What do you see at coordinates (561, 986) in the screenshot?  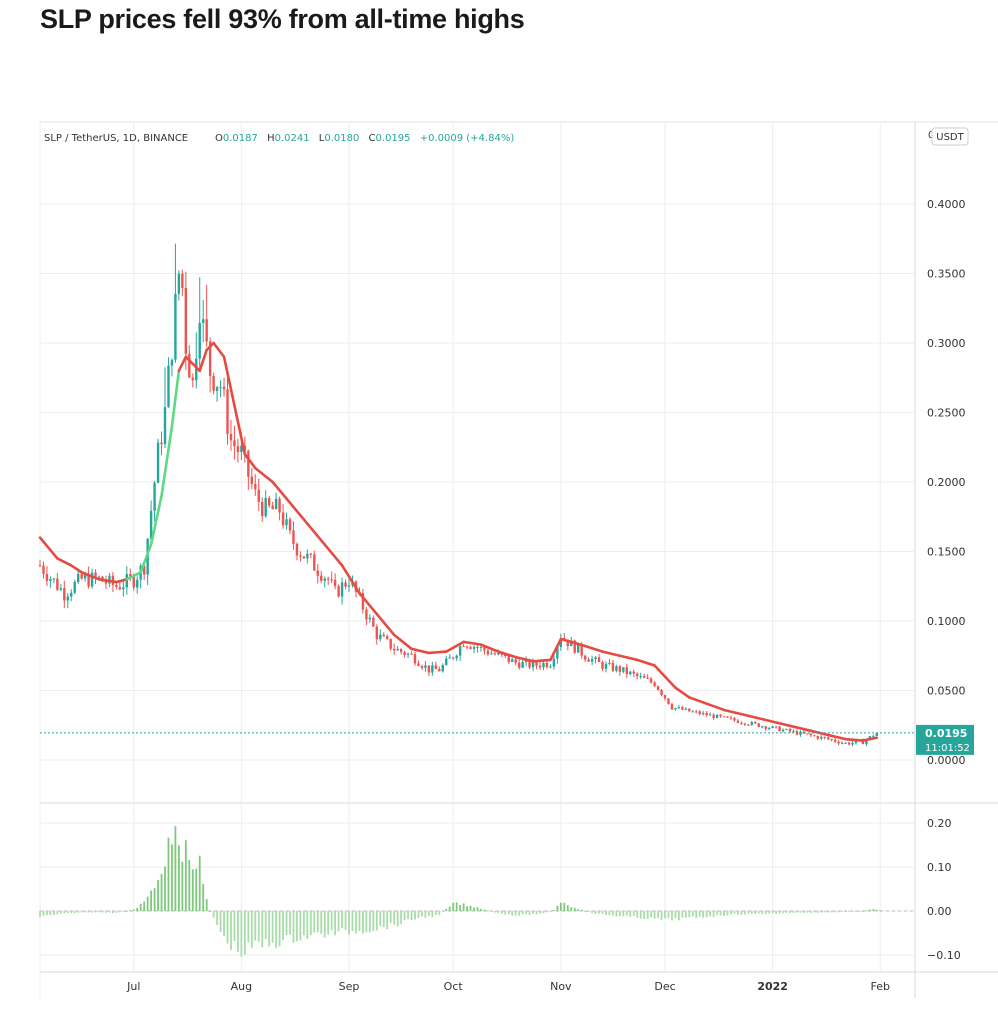 I see `x-tick-label: Nov` at bounding box center [561, 986].